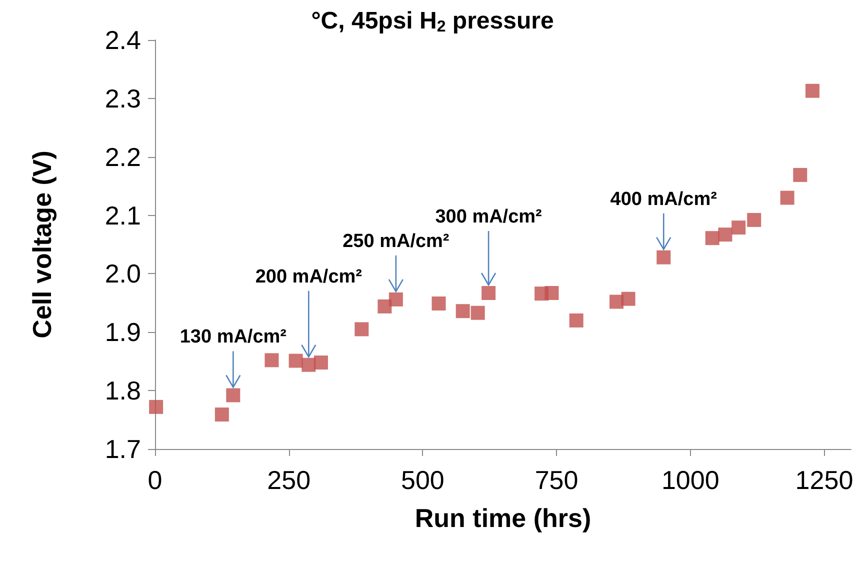 The height and width of the screenshot is (566, 865). What do you see at coordinates (556, 480) in the screenshot?
I see `x-tick-label: 750` at bounding box center [556, 480].